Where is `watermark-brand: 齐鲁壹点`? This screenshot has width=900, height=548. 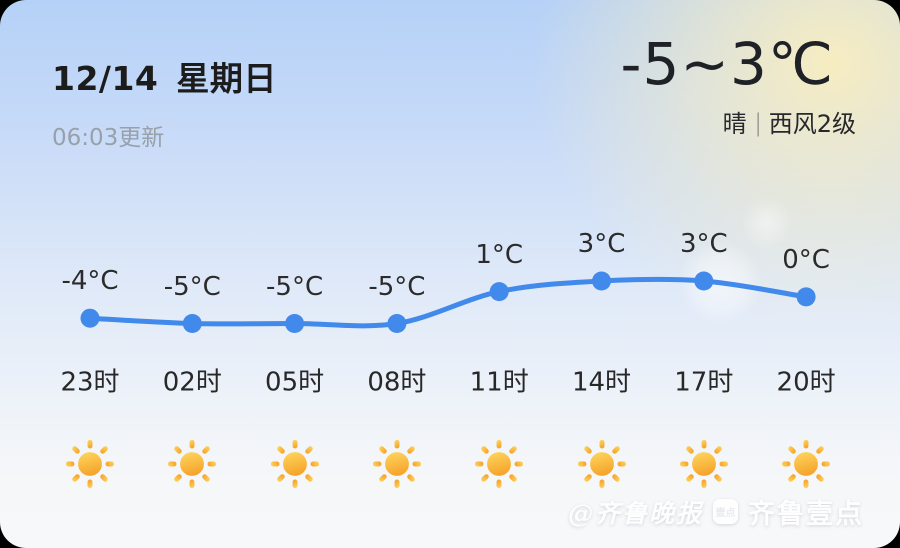 watermark-brand: 齐鲁壹点 is located at coordinates (806, 514).